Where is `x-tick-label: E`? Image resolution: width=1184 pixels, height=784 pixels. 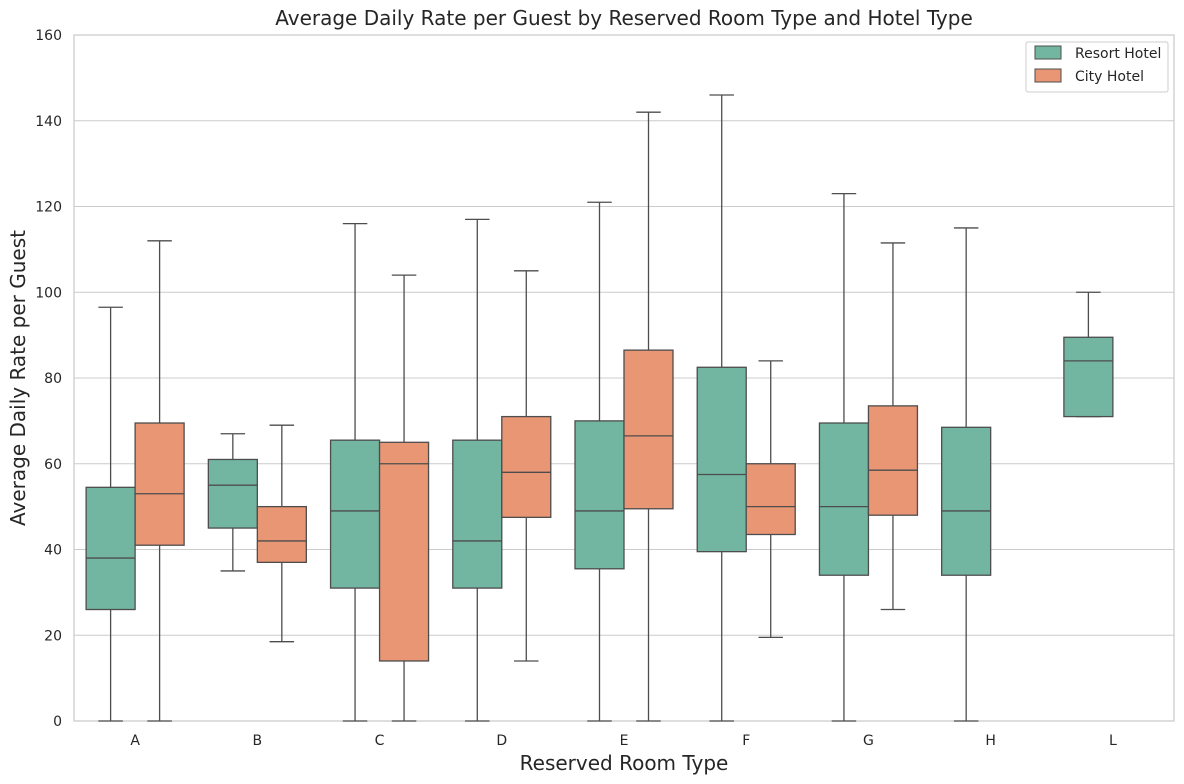 x-tick-label: E is located at coordinates (624, 741).